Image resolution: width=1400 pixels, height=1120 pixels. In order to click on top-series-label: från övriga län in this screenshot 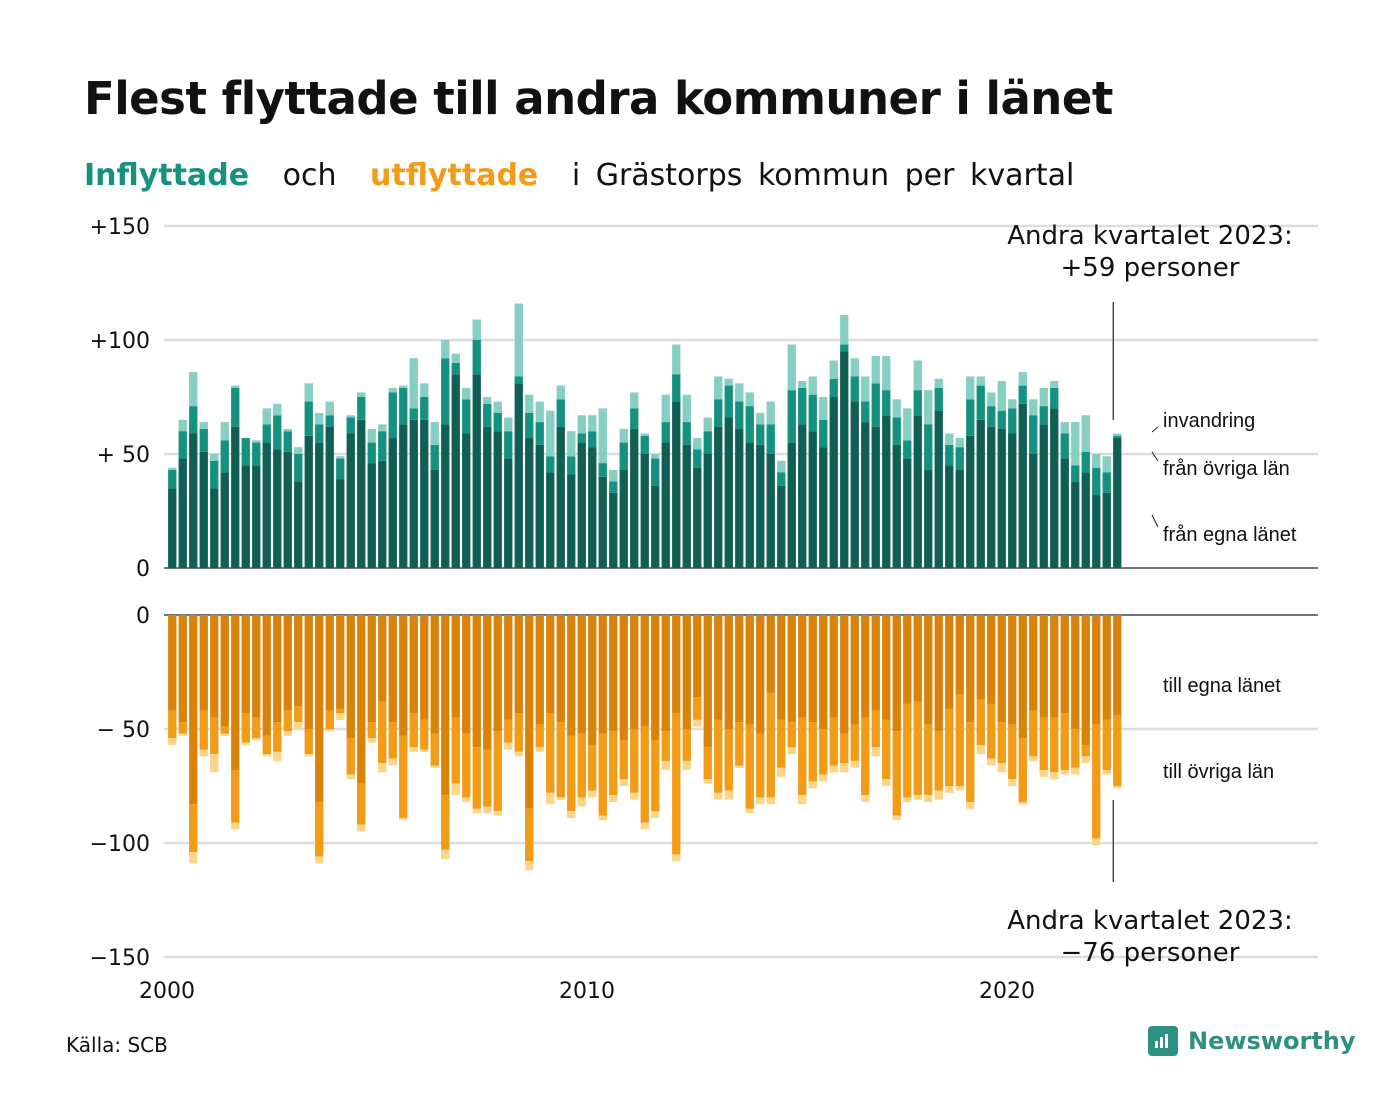, I will do `click(1226, 469)`.